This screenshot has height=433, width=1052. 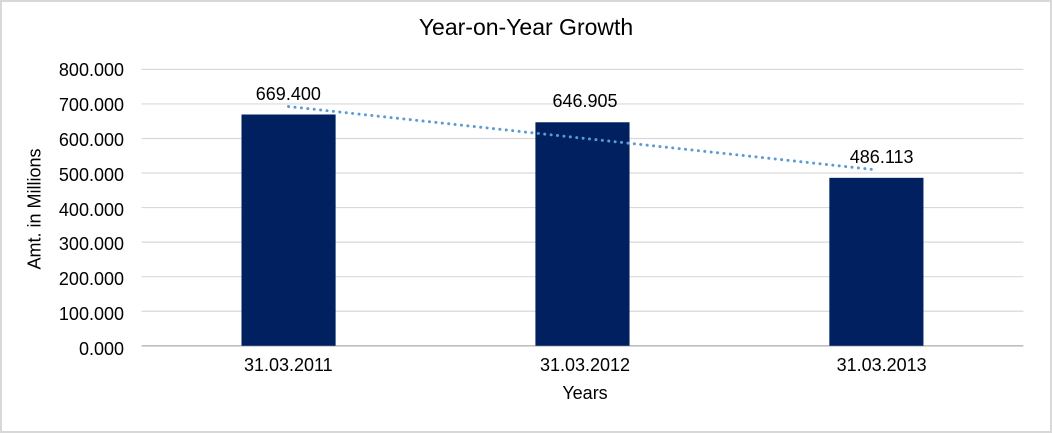 What do you see at coordinates (881, 365) in the screenshot?
I see `x-tick-label: 31.03.2013` at bounding box center [881, 365].